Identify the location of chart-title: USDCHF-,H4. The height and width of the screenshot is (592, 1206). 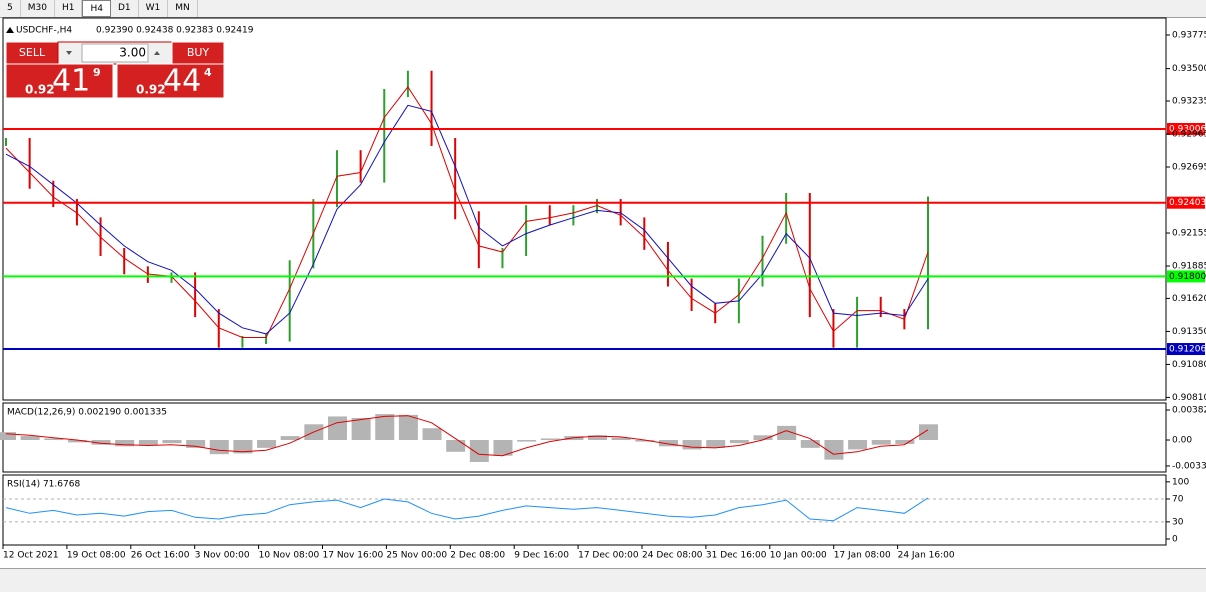
(44, 31).